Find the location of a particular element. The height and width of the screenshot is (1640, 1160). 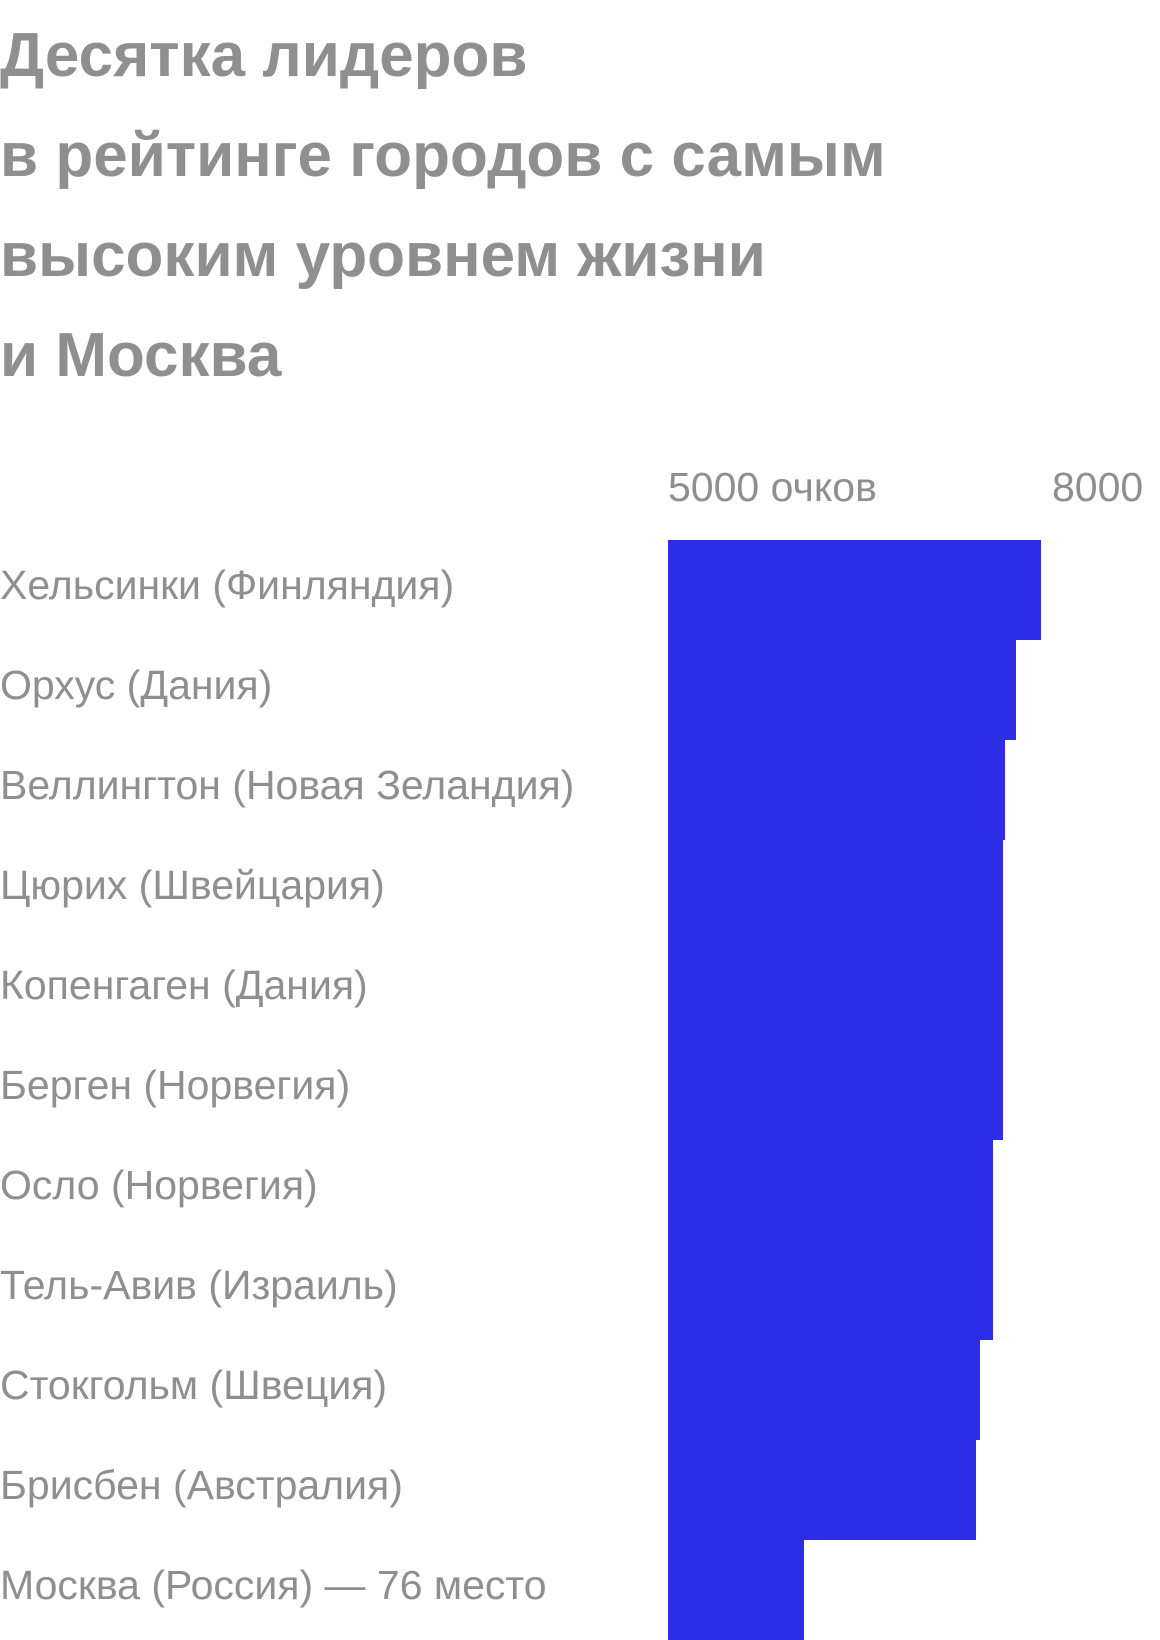

category-label: Веллингтон (Новая Зеландия) is located at coordinates (287, 785).